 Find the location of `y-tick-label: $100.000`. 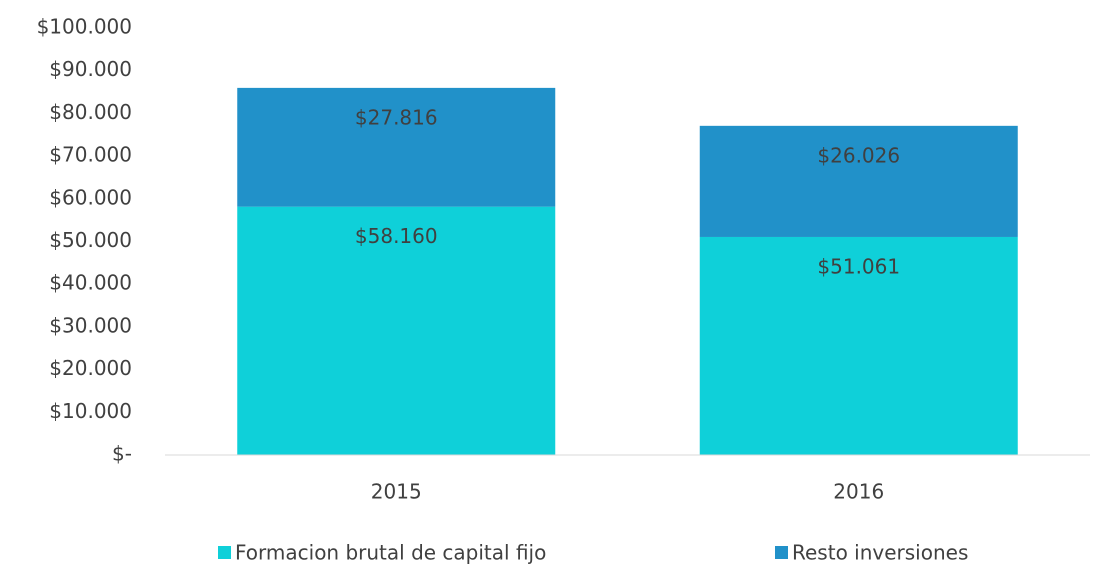

y-tick-label: $100.000 is located at coordinates (84, 27).